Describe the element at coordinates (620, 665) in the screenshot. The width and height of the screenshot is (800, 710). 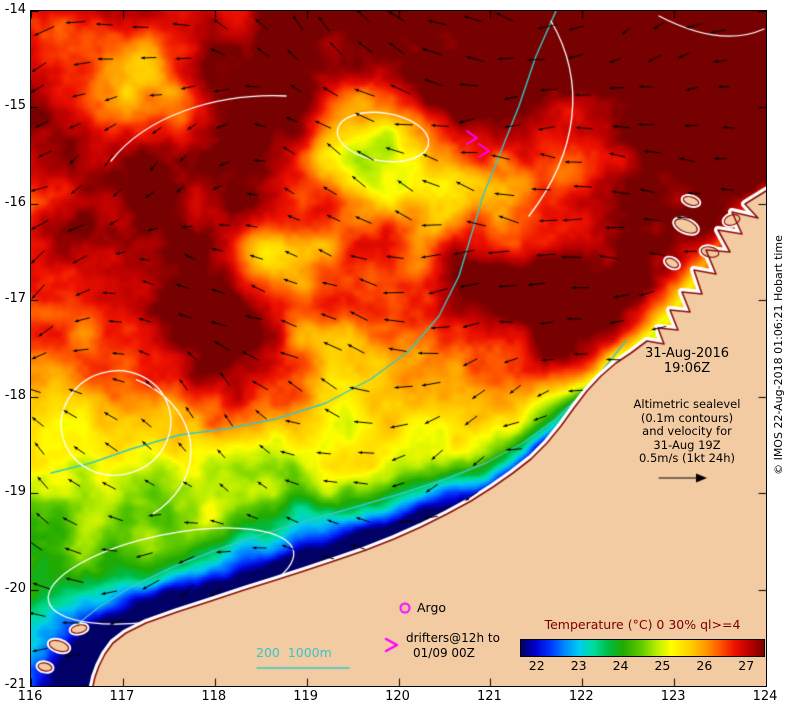
I see `colorbar-tick-label: 24` at that location.